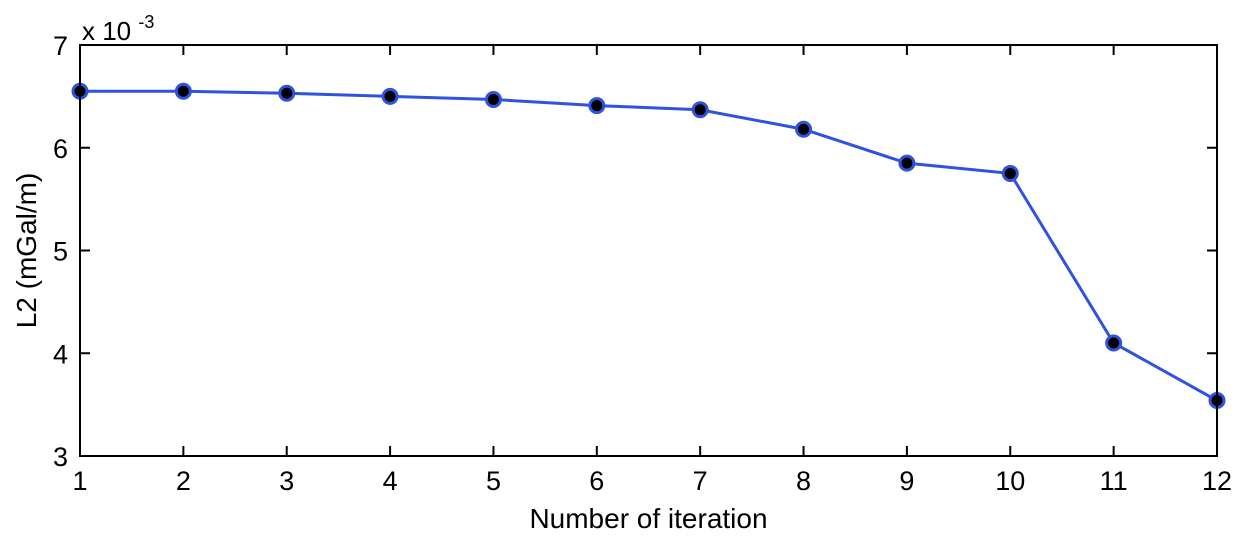 The height and width of the screenshot is (537, 1241). What do you see at coordinates (60, 149) in the screenshot?
I see `y-tick-label: 6` at bounding box center [60, 149].